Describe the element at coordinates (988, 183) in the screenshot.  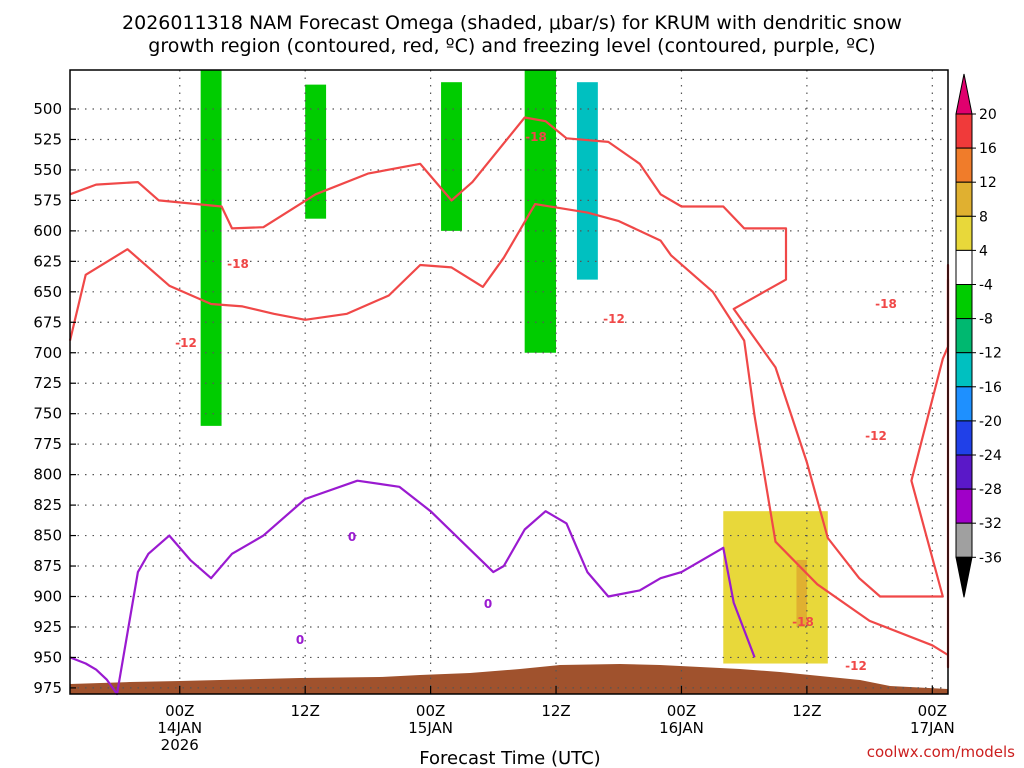
I see `colorbar-label: 12` at that location.